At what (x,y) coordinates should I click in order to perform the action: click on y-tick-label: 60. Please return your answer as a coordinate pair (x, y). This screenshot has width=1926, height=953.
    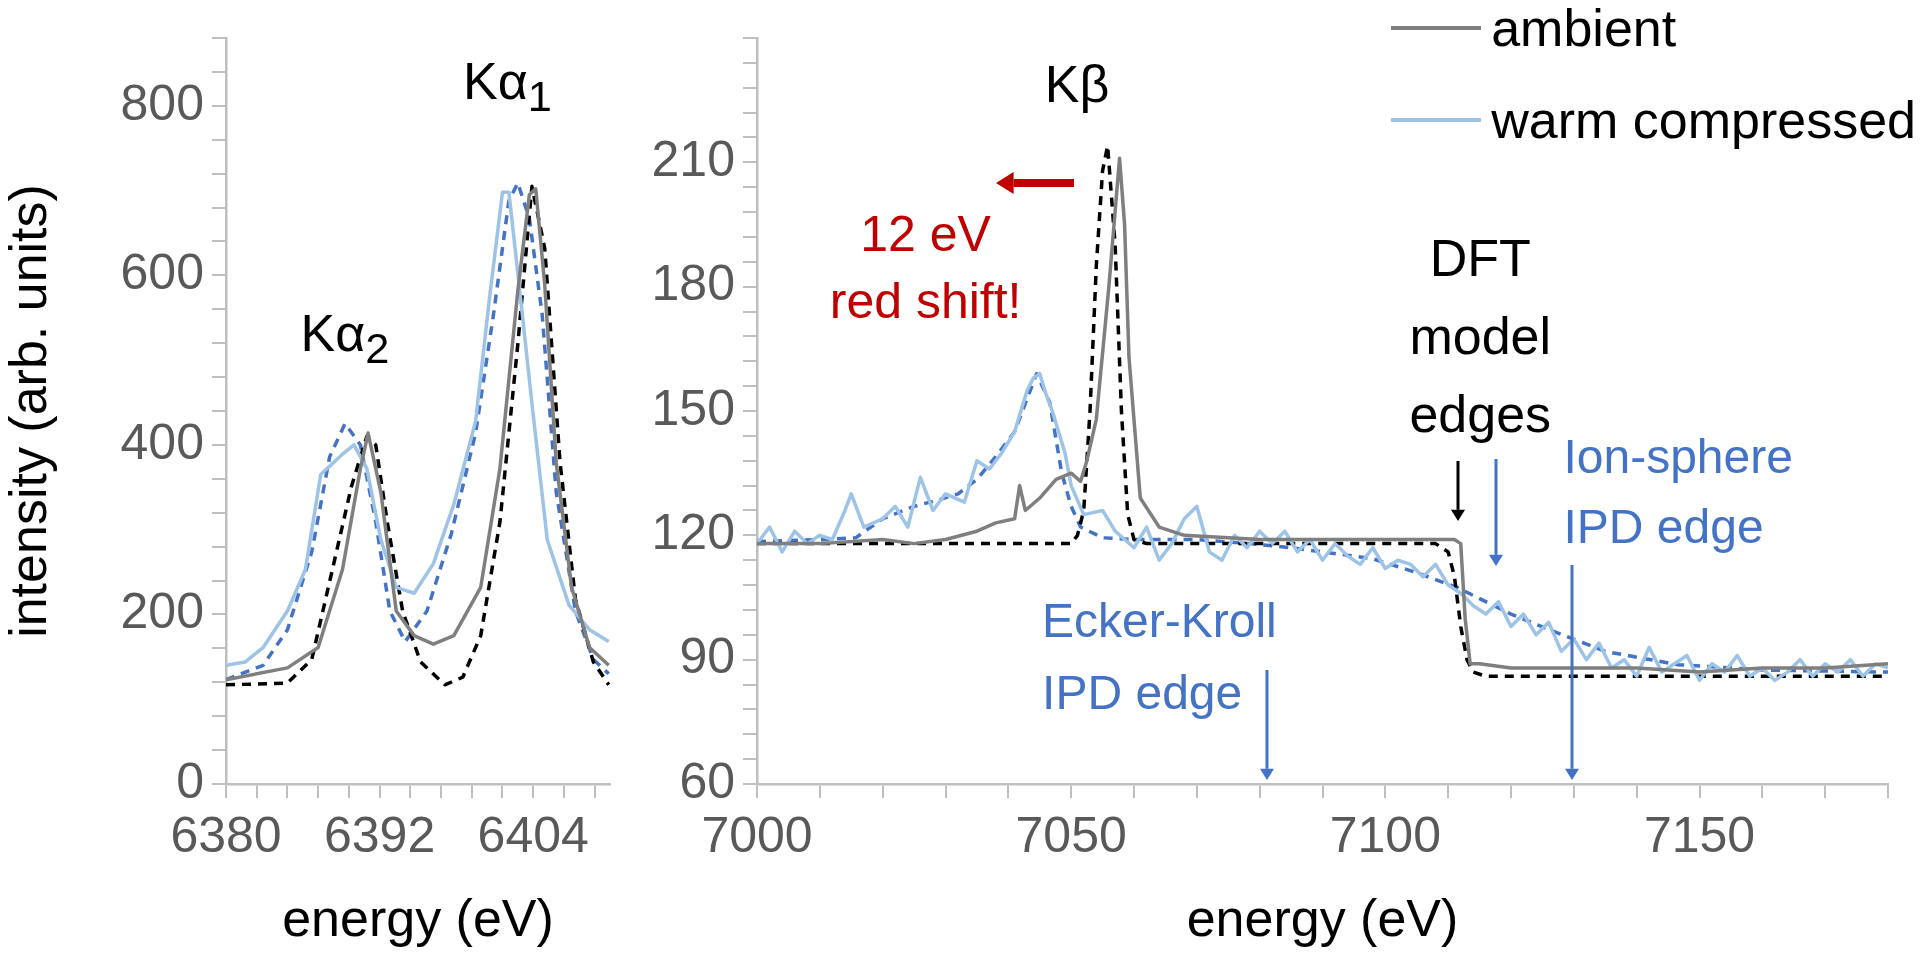
    Looking at the image, I should click on (707, 780).